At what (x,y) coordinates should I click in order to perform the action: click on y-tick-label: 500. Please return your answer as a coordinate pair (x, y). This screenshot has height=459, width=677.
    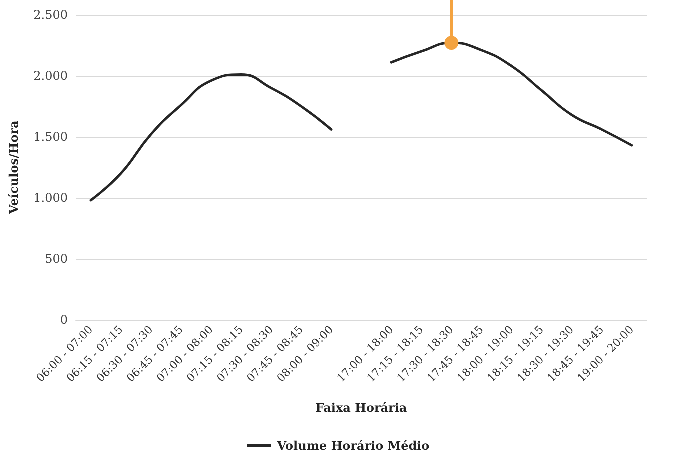
    Looking at the image, I should click on (56, 259).